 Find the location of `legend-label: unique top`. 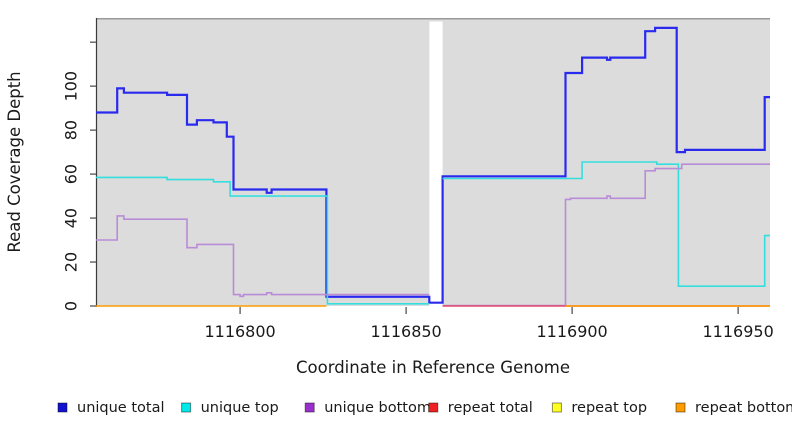

legend-label: unique top is located at coordinates (240, 408).